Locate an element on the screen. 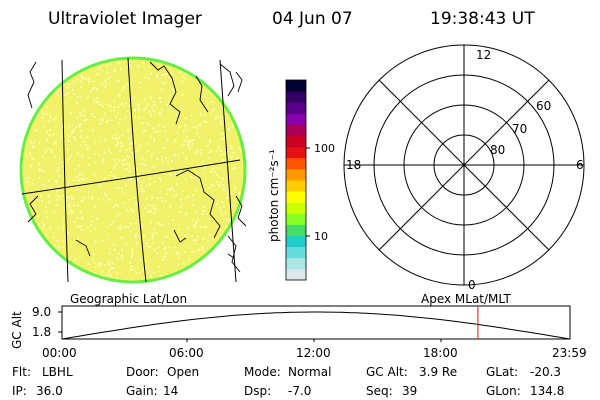 The height and width of the screenshot is (400, 600). gc-alt-value: 3.9 Re is located at coordinates (438, 372).